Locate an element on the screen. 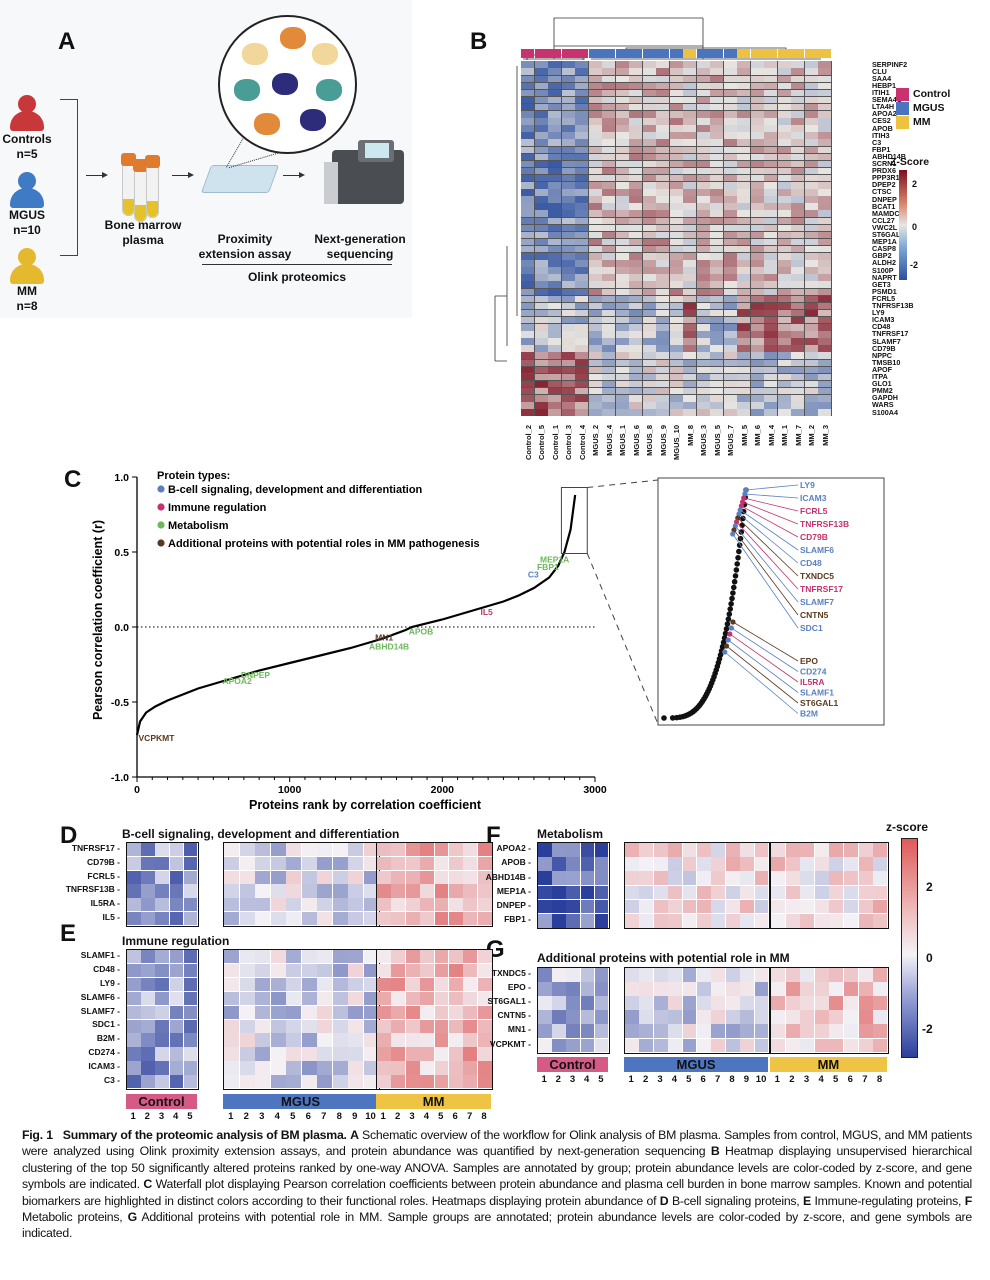 This screenshot has height=1280, width=990. row-label: TNFRSF17 - is located at coordinates (95, 847).